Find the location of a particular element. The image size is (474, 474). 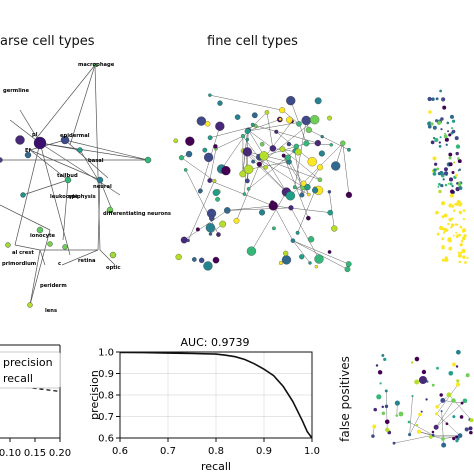

y-tick-label: 0.6 is located at coordinates (106, 439).